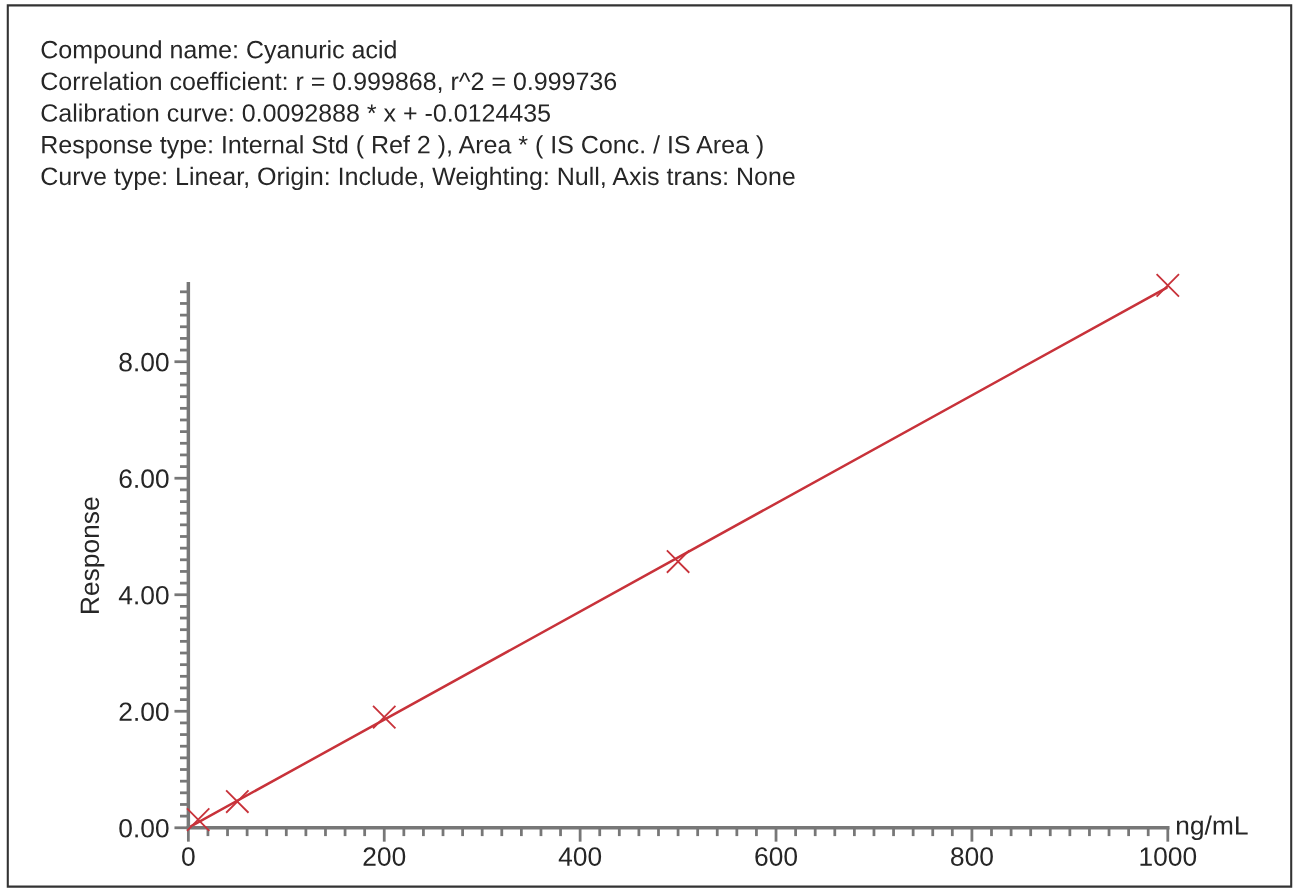 Image resolution: width=1299 pixels, height=892 pixels. Describe the element at coordinates (776, 856) in the screenshot. I see `x-tick-label: 600` at that location.